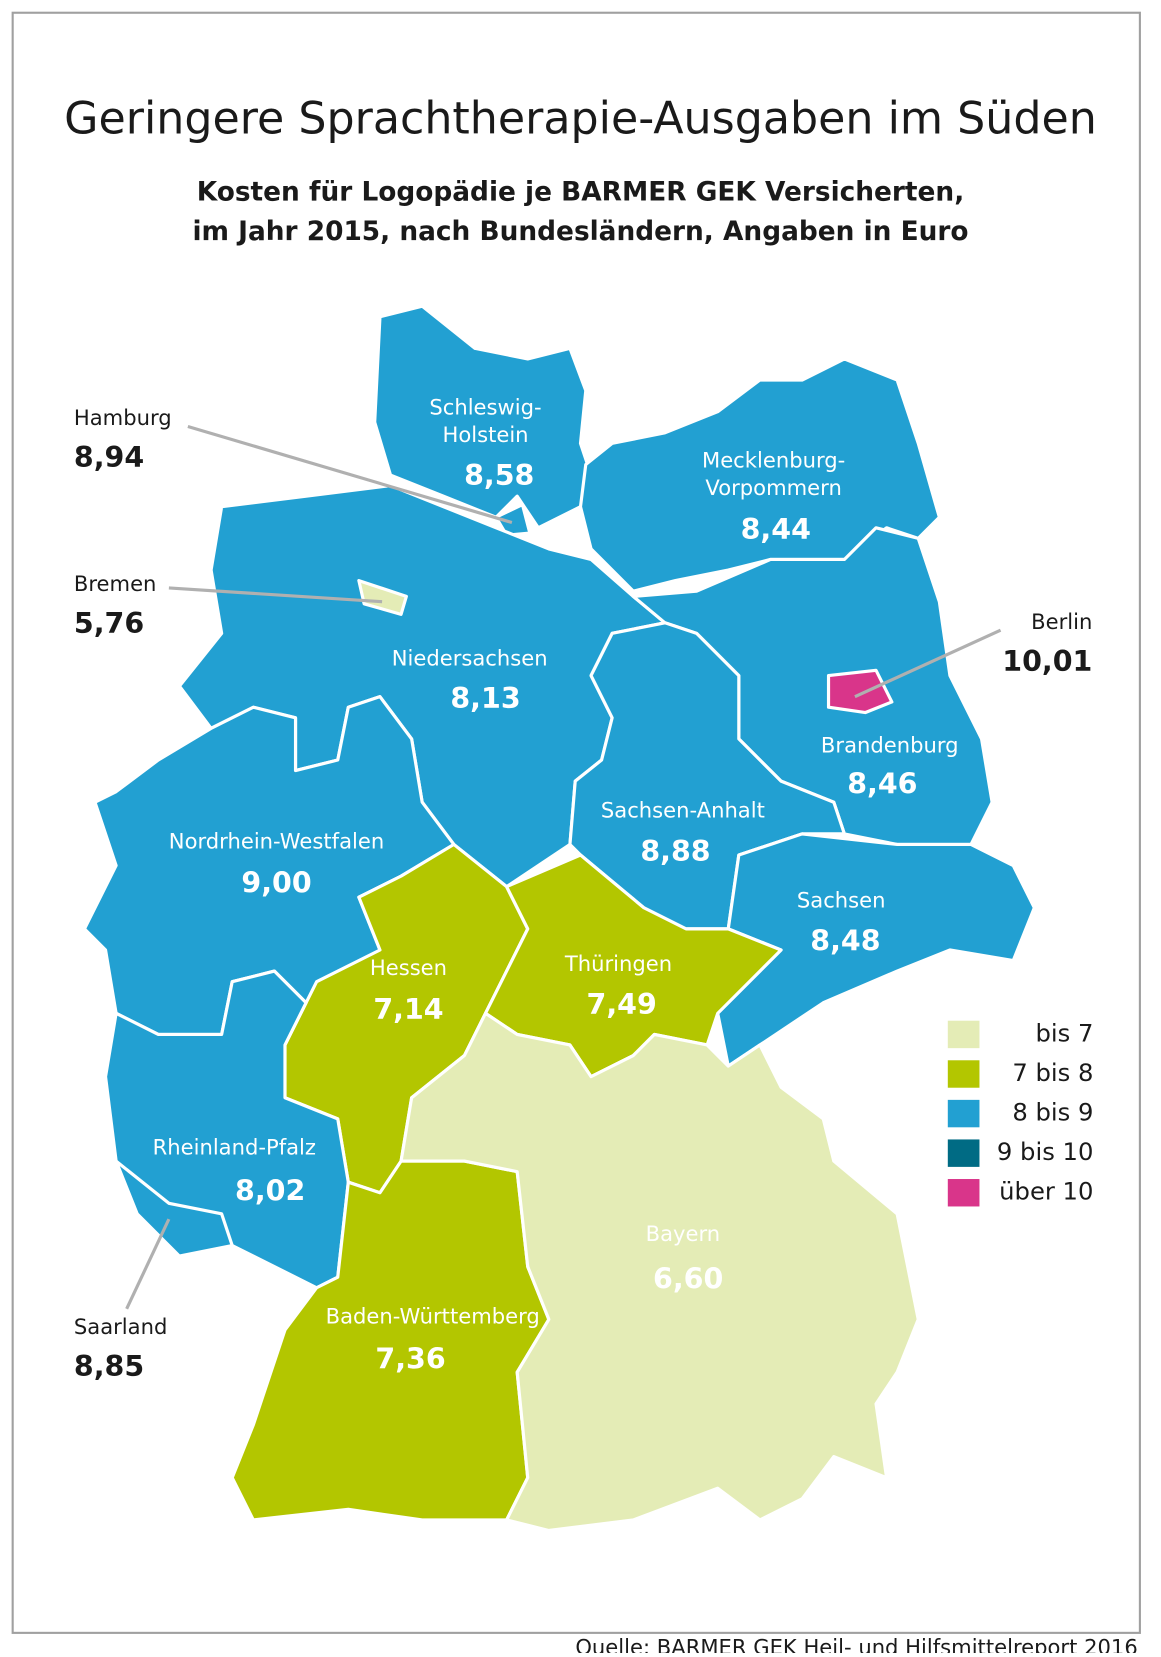  Describe the element at coordinates (109, 1366) in the screenshot. I see `region-value: 8,85` at that location.